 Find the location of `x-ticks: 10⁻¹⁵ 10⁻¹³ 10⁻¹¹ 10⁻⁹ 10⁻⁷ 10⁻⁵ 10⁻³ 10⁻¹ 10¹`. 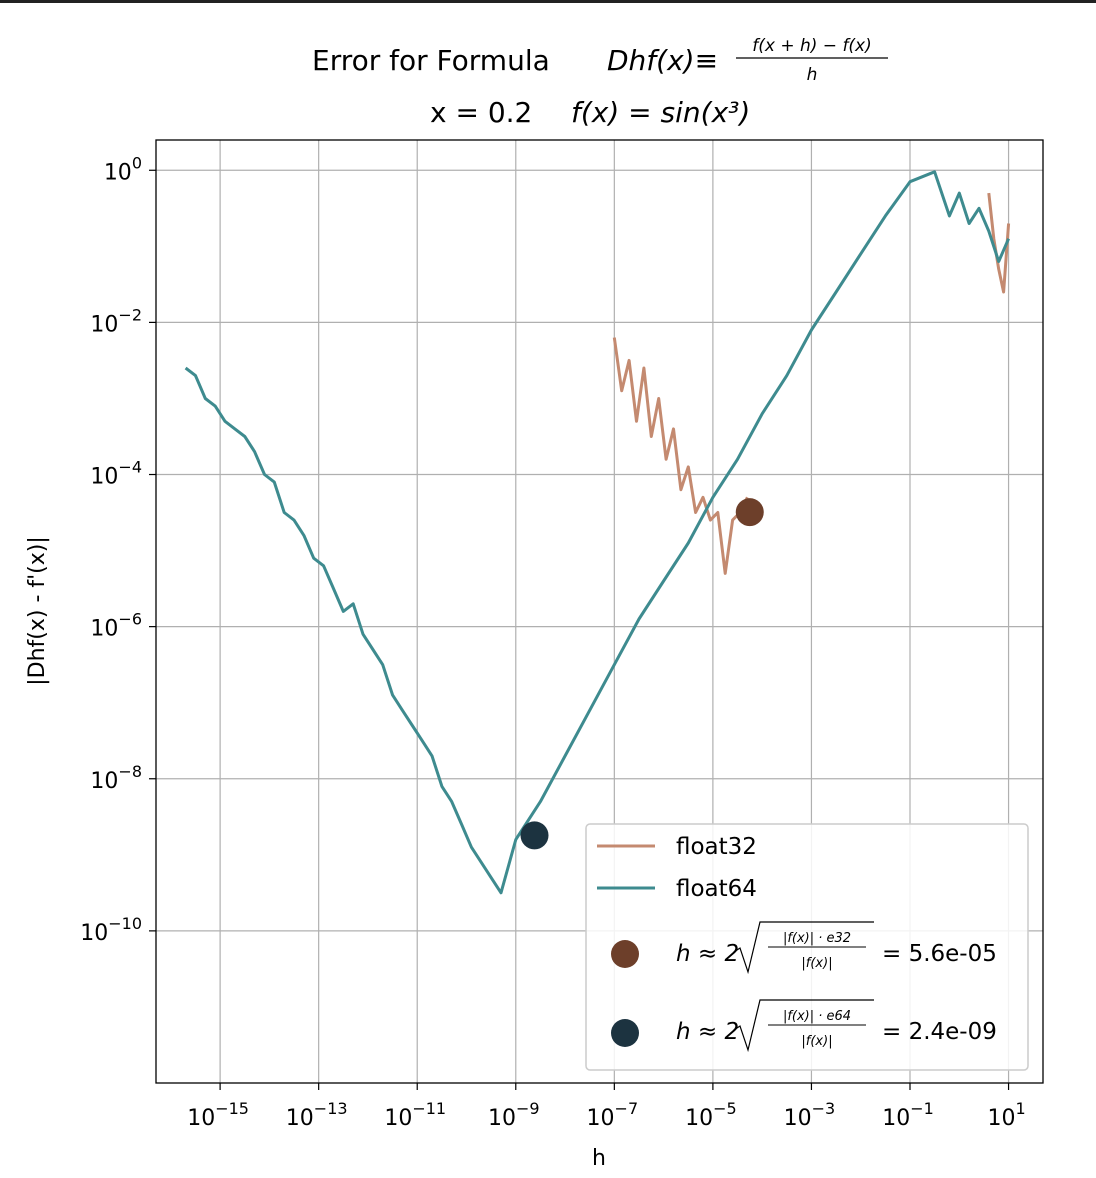

x-ticks: 10⁻¹⁵ 10⁻¹³ 10⁻¹¹ 10⁻⁹ 10⁻⁷ 10⁻⁵ 10⁻³ 10⁻¹ 10¹ is located at coordinates (606, 1107).